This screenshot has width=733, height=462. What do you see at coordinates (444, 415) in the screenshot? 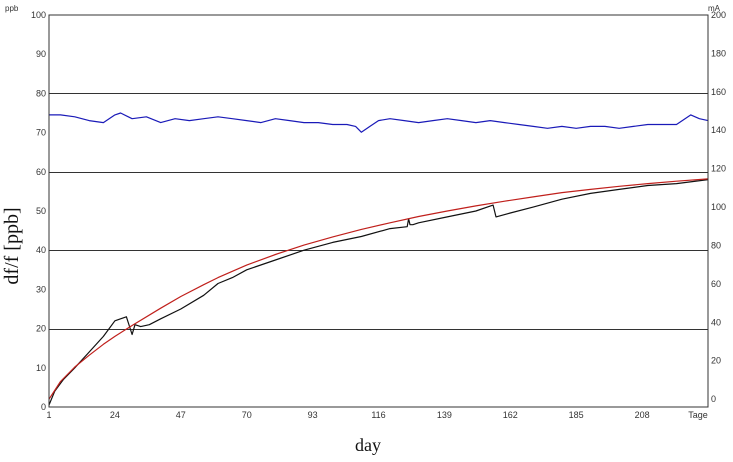
I see `x-tick-label: 139` at bounding box center [444, 415].